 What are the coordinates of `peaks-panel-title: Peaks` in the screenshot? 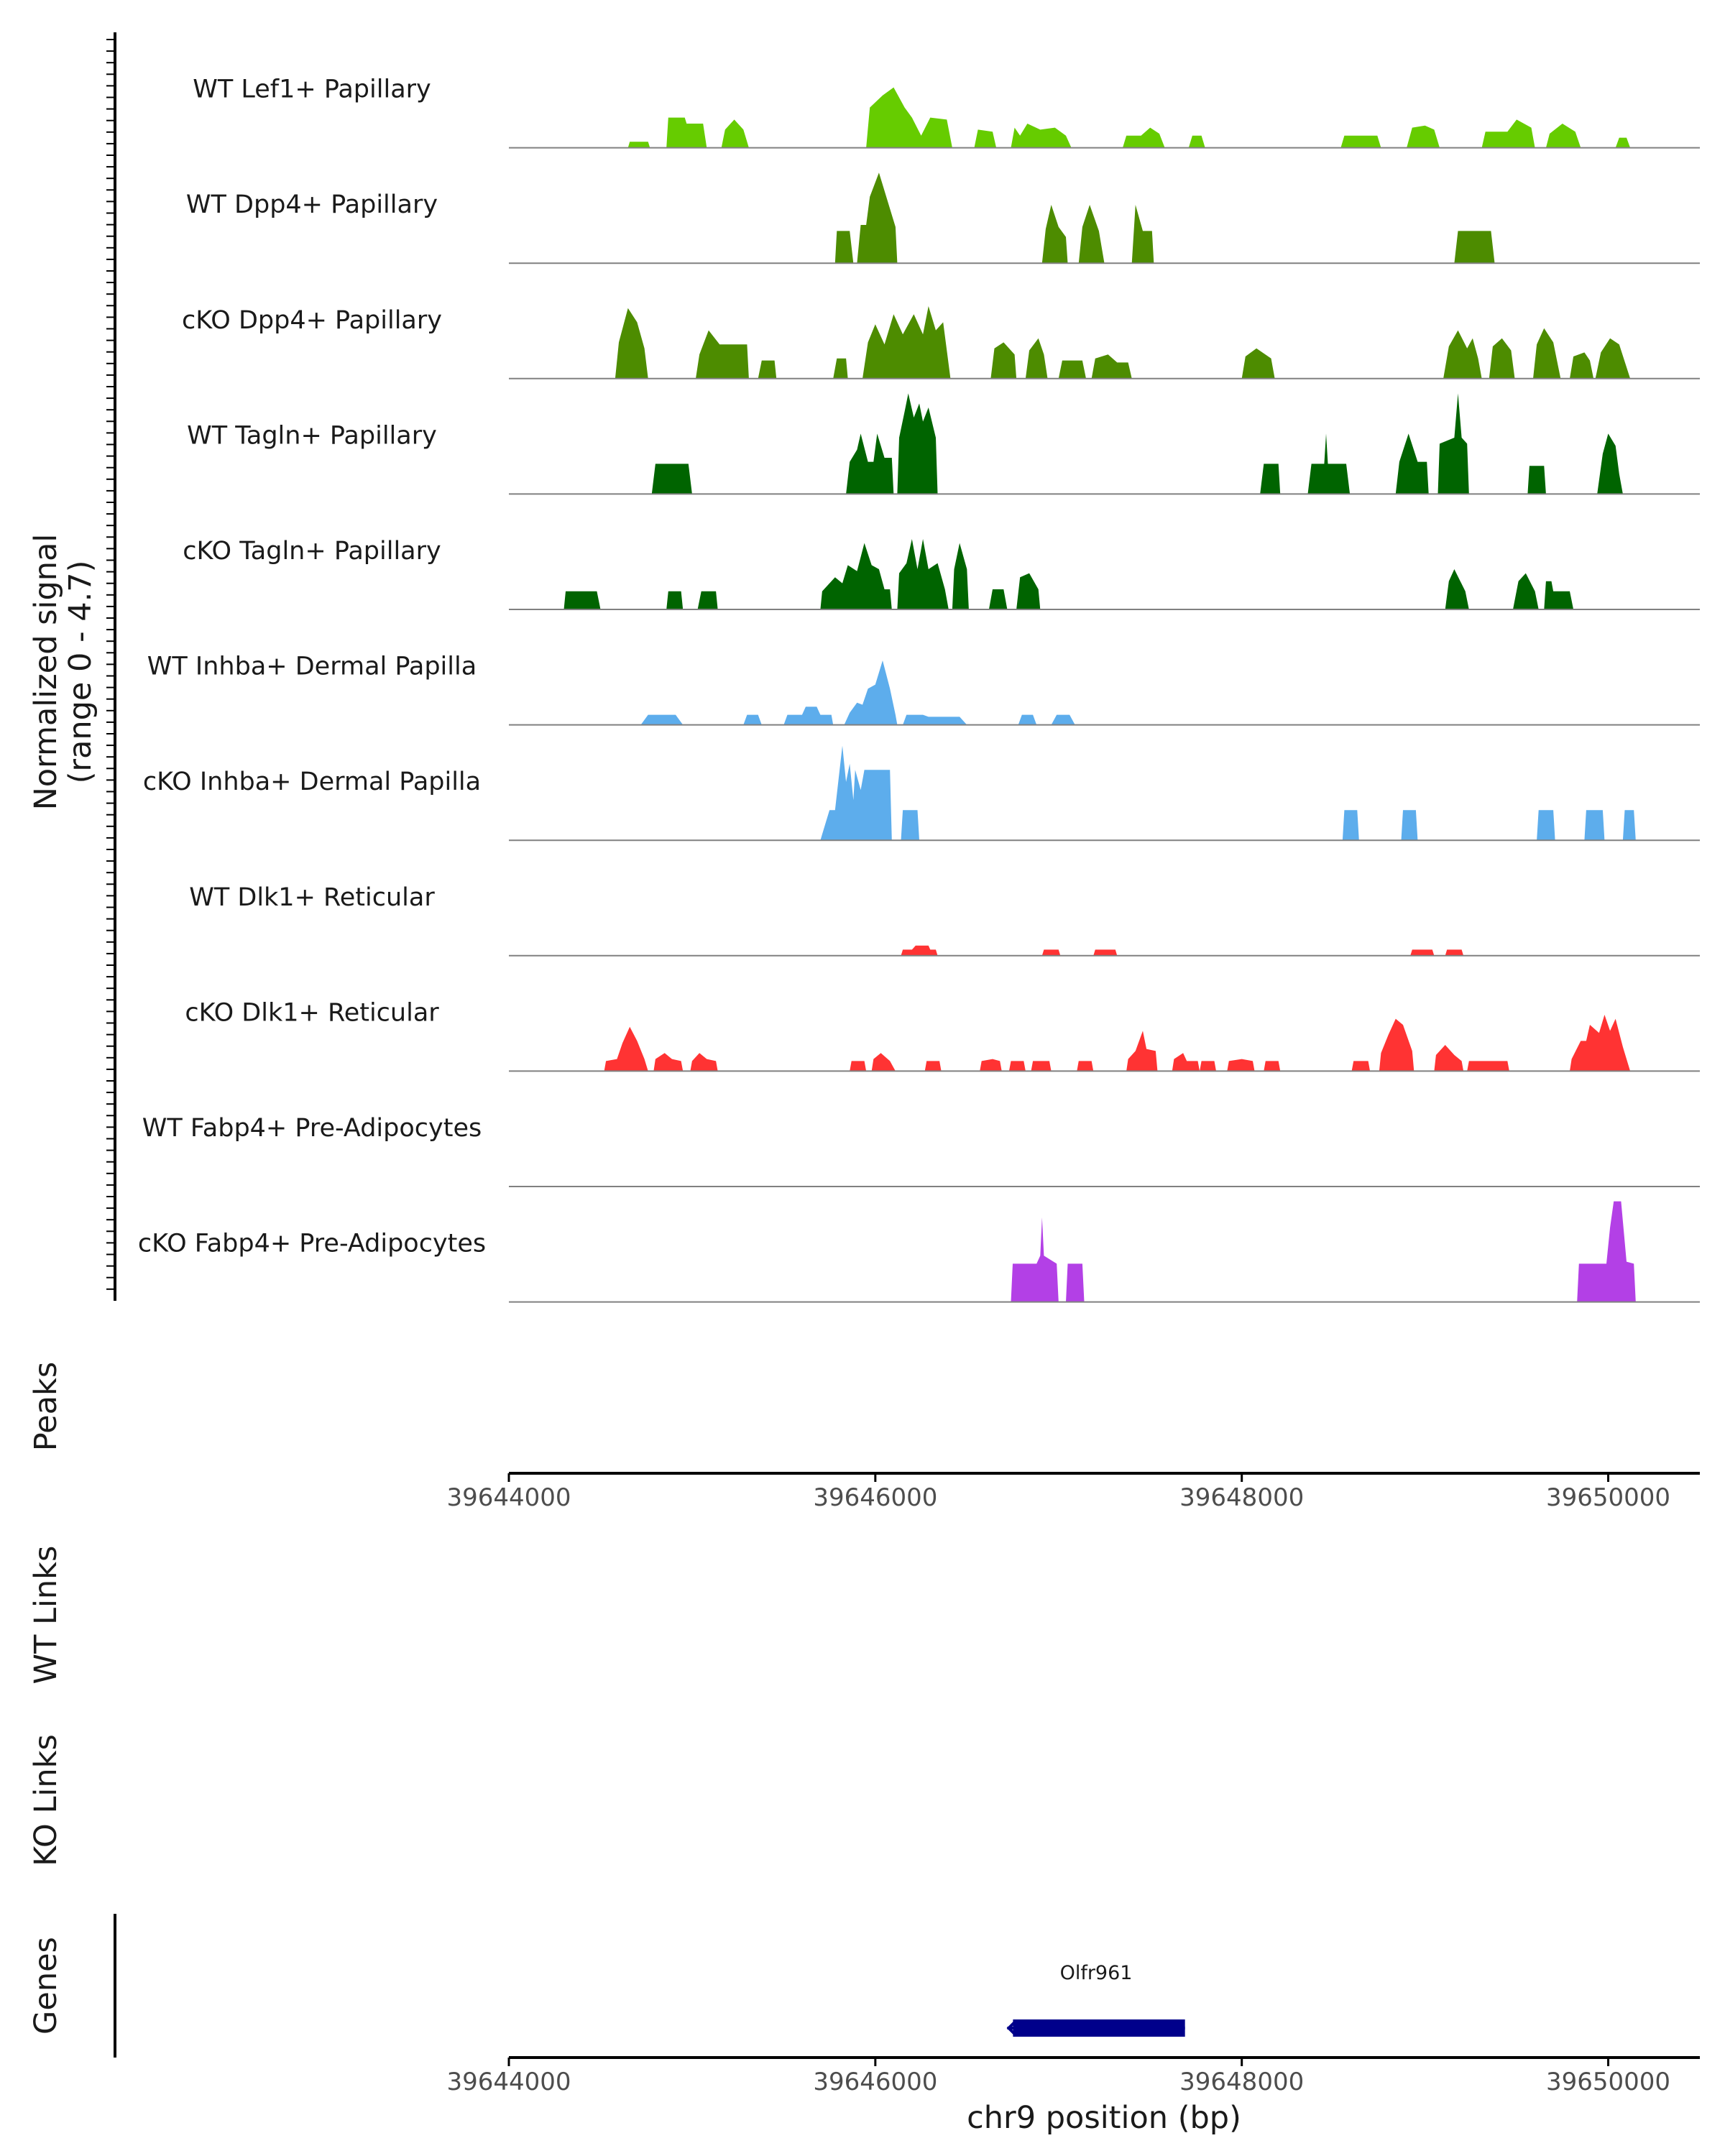 It's located at (46, 1407).